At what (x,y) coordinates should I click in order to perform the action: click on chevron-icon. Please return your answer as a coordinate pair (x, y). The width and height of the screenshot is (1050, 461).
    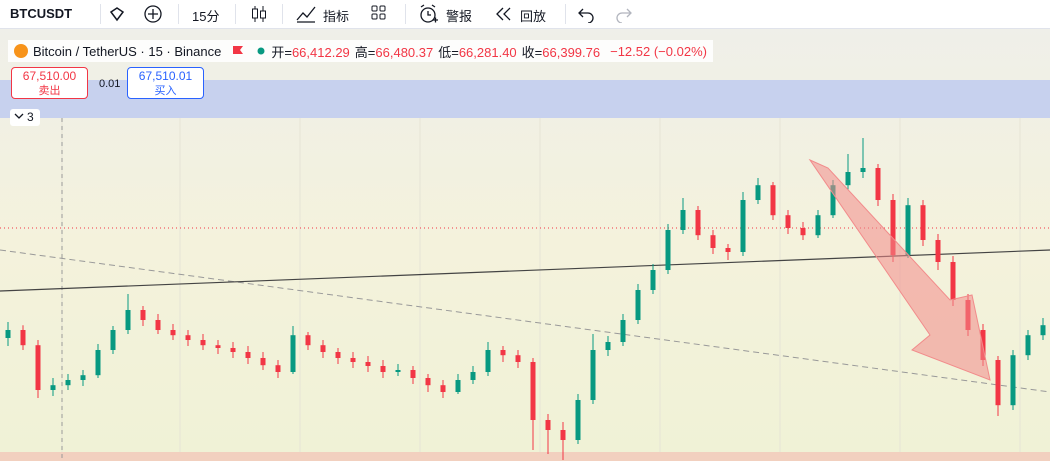
    Looking at the image, I should click on (19, 116).